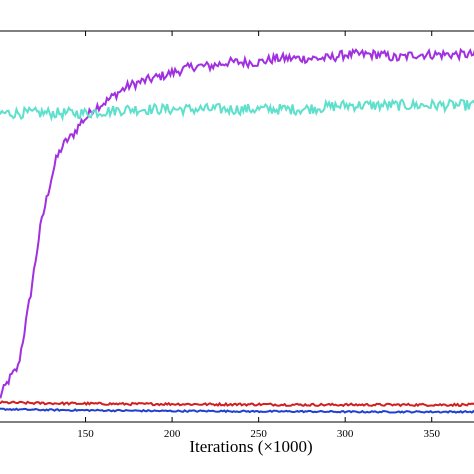 The image size is (474, 474). What do you see at coordinates (431, 434) in the screenshot?
I see `x-tick-label-350: 350` at bounding box center [431, 434].